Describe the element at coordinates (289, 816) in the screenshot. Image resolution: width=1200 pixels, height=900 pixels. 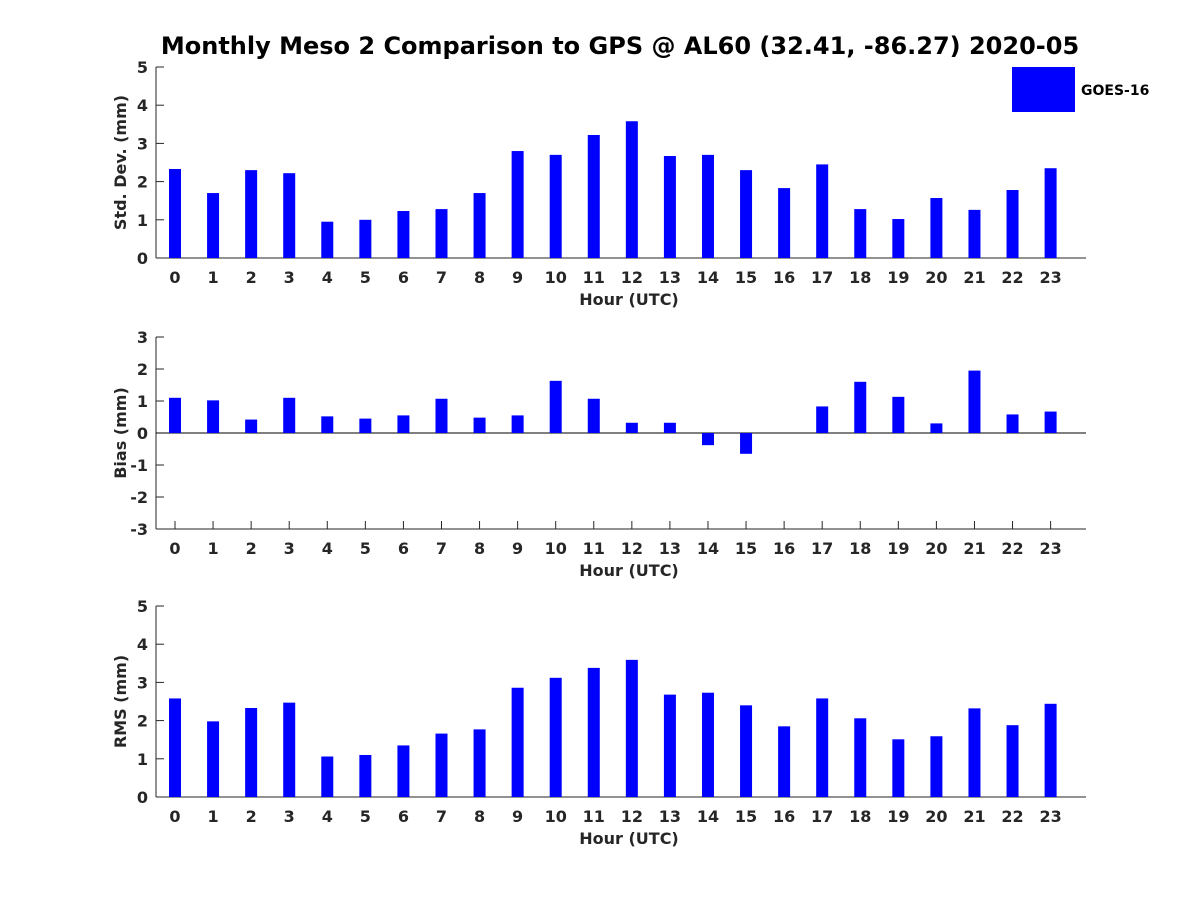
I see `x-tick-label: 3` at that location.